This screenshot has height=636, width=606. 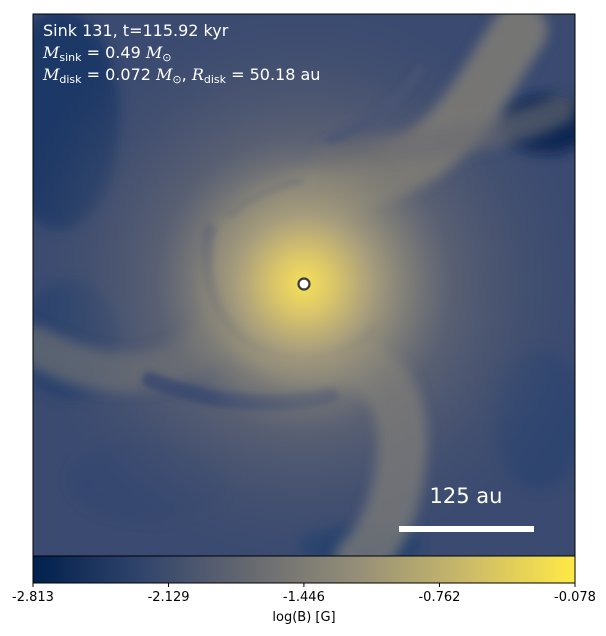 I want to click on colorbar-fill, so click(x=304, y=569).